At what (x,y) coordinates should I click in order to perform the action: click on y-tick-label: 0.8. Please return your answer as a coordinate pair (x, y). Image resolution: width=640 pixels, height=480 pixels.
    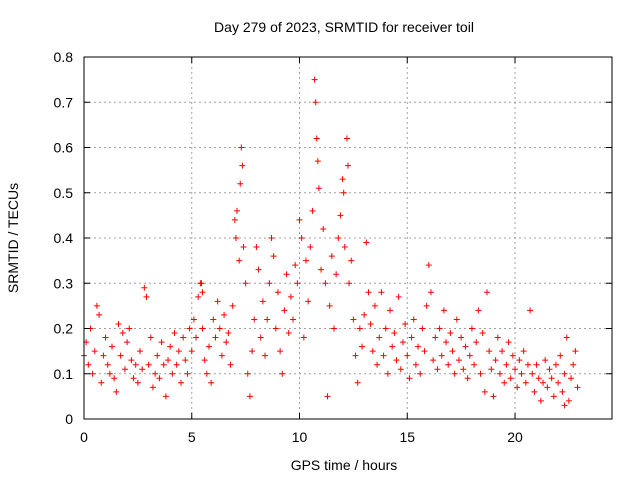
    Looking at the image, I should click on (64, 57).